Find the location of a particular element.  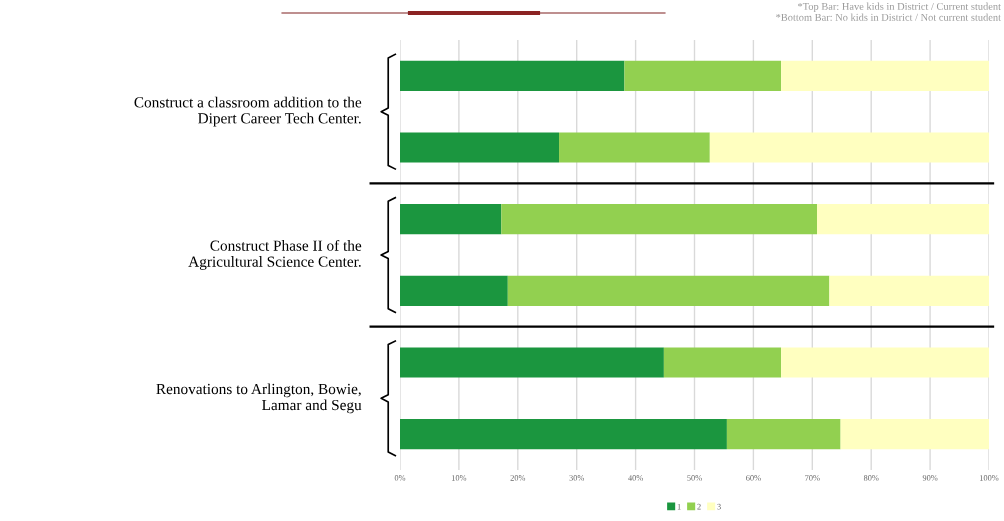

x-tick-label: 0% is located at coordinates (400, 478).